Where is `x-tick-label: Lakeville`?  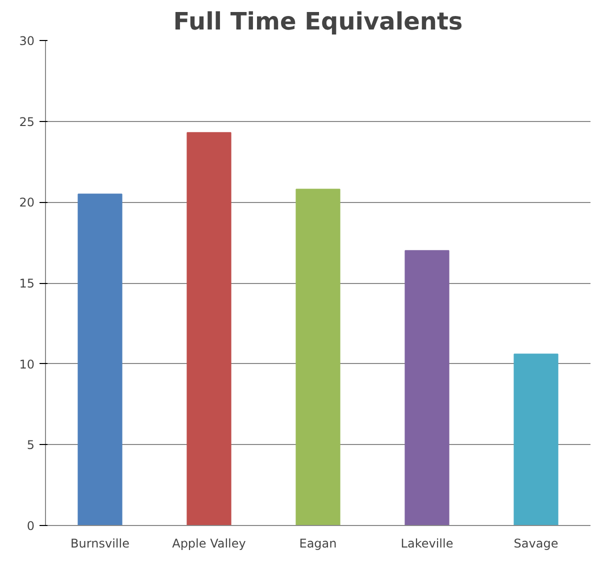
x-tick-label: Lakeville is located at coordinates (427, 543).